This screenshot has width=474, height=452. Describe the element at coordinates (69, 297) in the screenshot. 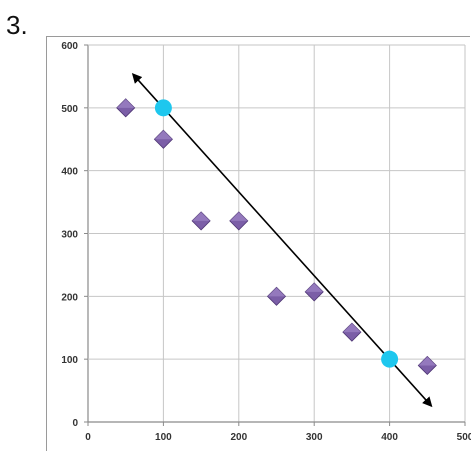

I see `y-tick-label-200: 200` at that location.